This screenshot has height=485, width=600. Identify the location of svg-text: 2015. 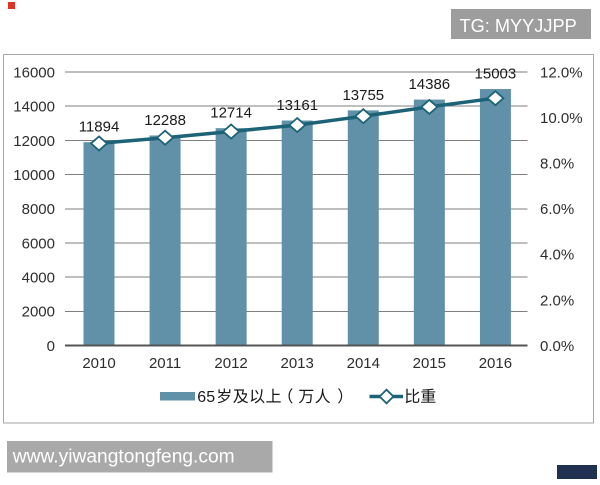
(429, 363).